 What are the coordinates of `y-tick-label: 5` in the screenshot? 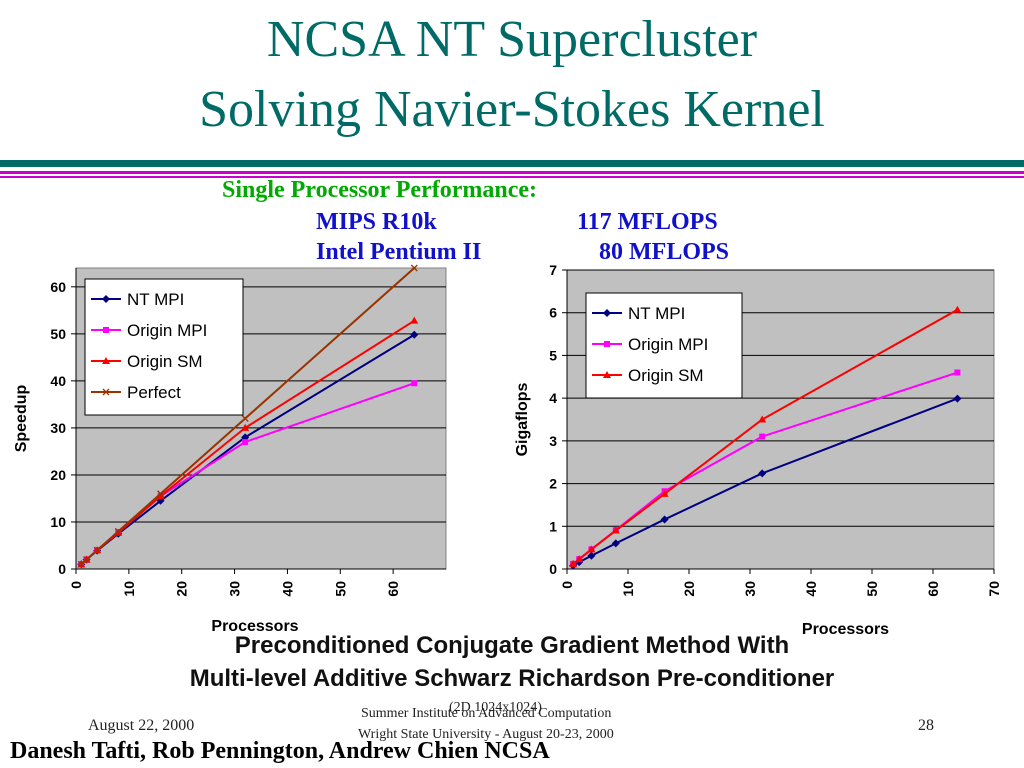 It's located at (553, 355).